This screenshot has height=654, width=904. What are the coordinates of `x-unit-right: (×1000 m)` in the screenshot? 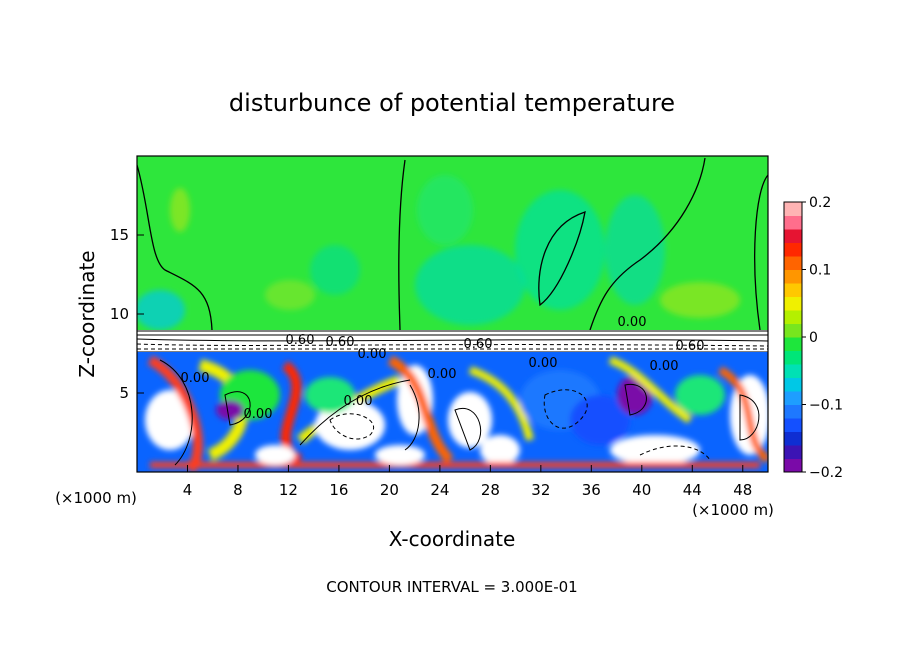 It's located at (733, 510).